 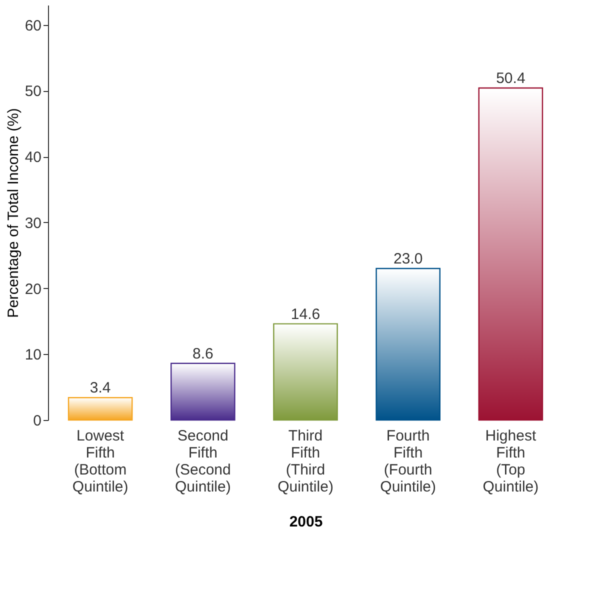 What do you see at coordinates (100, 388) in the screenshot?
I see `data-label: 3.4` at bounding box center [100, 388].